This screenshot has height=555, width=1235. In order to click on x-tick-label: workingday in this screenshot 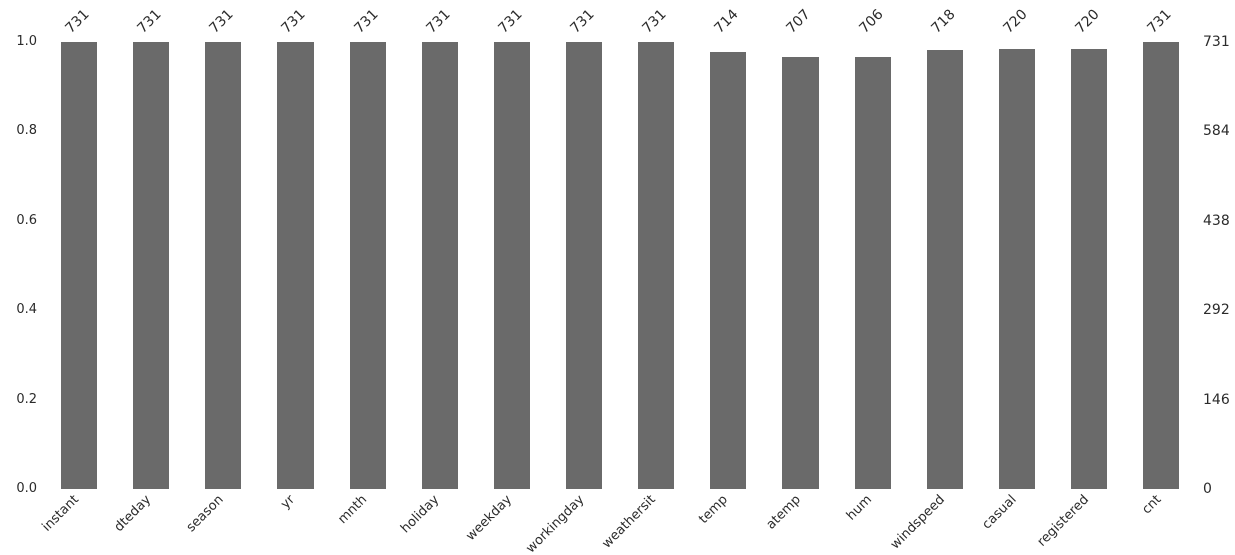, I will do `click(554, 523)`.